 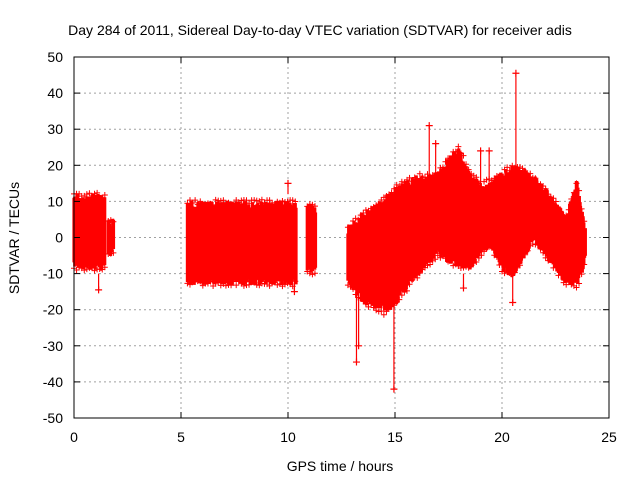 I want to click on y-tick-label: -20, so click(x=53, y=310).